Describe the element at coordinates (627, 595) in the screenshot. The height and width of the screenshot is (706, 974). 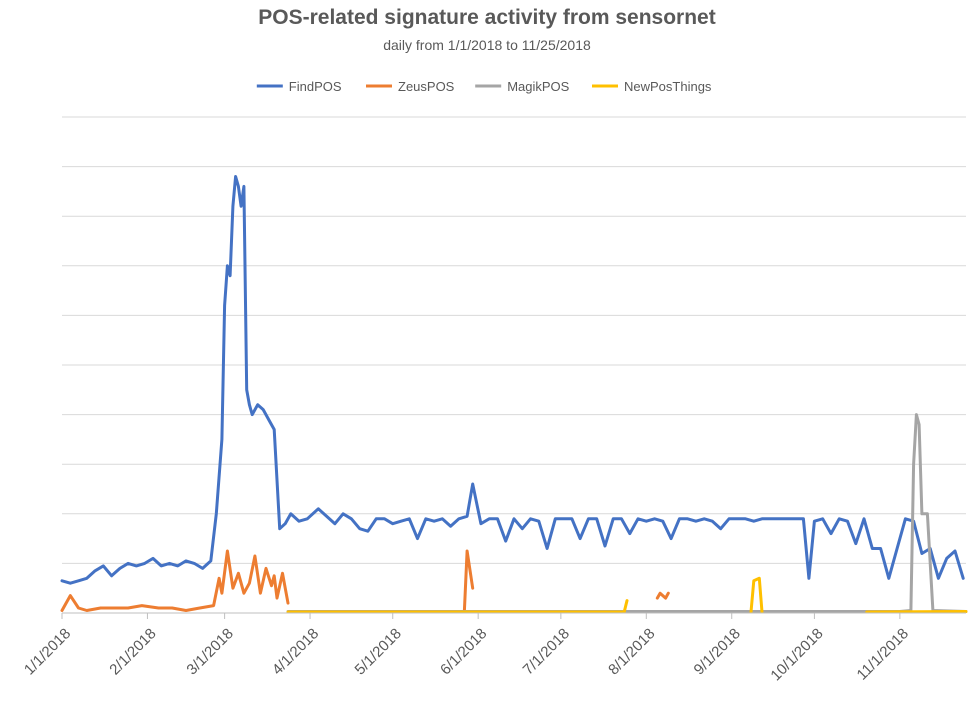
I see `series-line-newposthings` at that location.